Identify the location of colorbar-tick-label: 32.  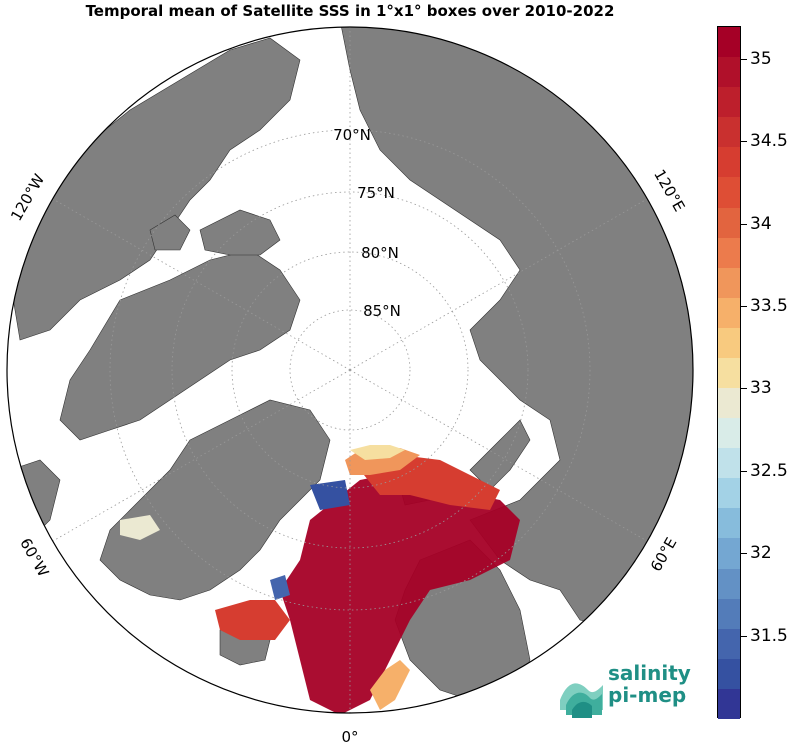
(761, 553).